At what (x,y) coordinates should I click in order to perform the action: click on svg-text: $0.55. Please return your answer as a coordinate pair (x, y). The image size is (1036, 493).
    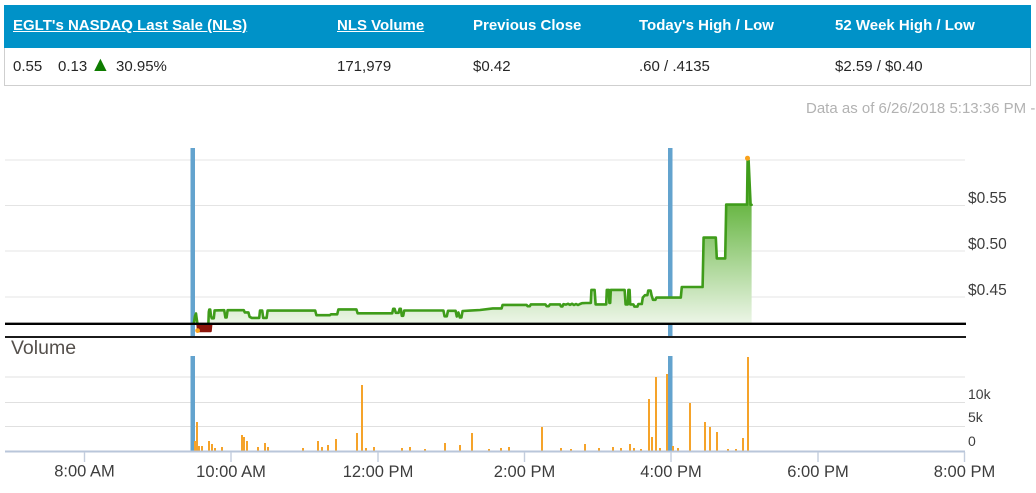
    Looking at the image, I should click on (987, 198).